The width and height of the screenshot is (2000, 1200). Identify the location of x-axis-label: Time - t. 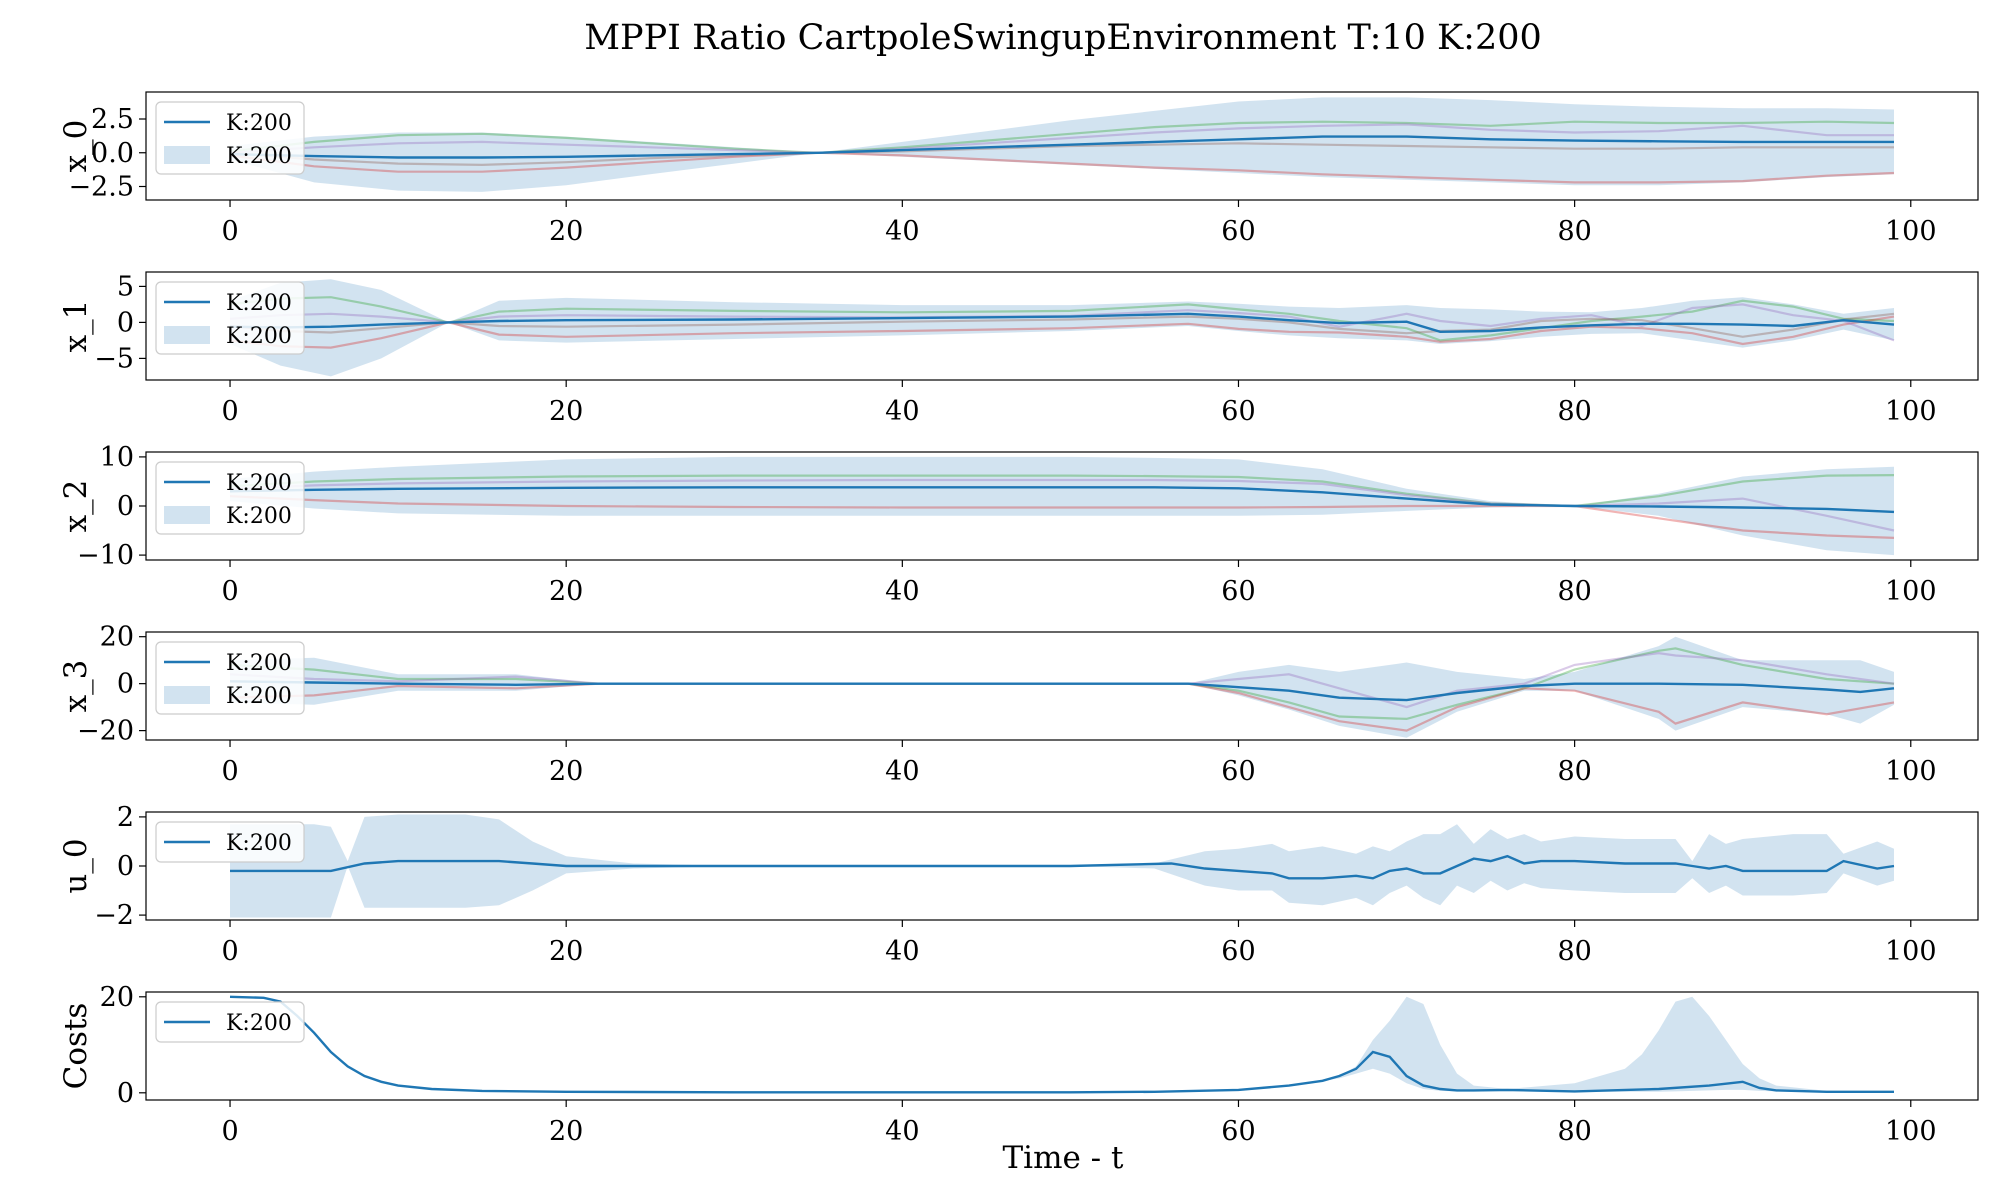
(1064, 1158).